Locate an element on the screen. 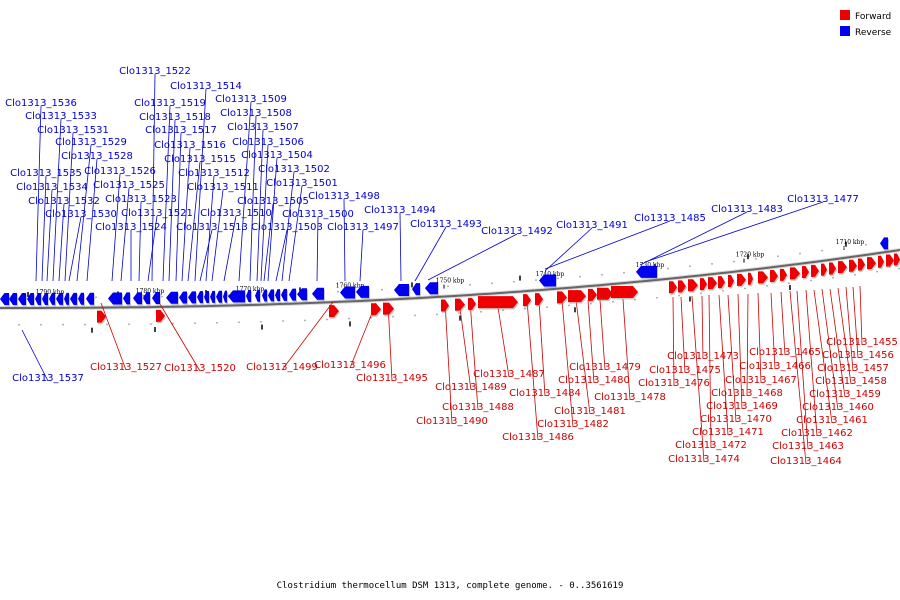  gene-label: Clo1313_1529 is located at coordinates (91, 142).